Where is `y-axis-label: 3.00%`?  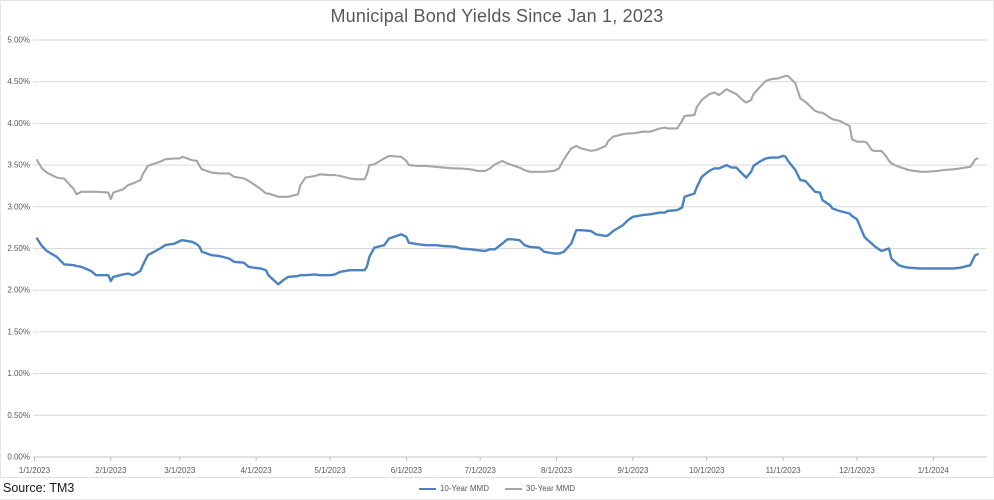
y-axis-label: 3.00% is located at coordinates (18, 206).